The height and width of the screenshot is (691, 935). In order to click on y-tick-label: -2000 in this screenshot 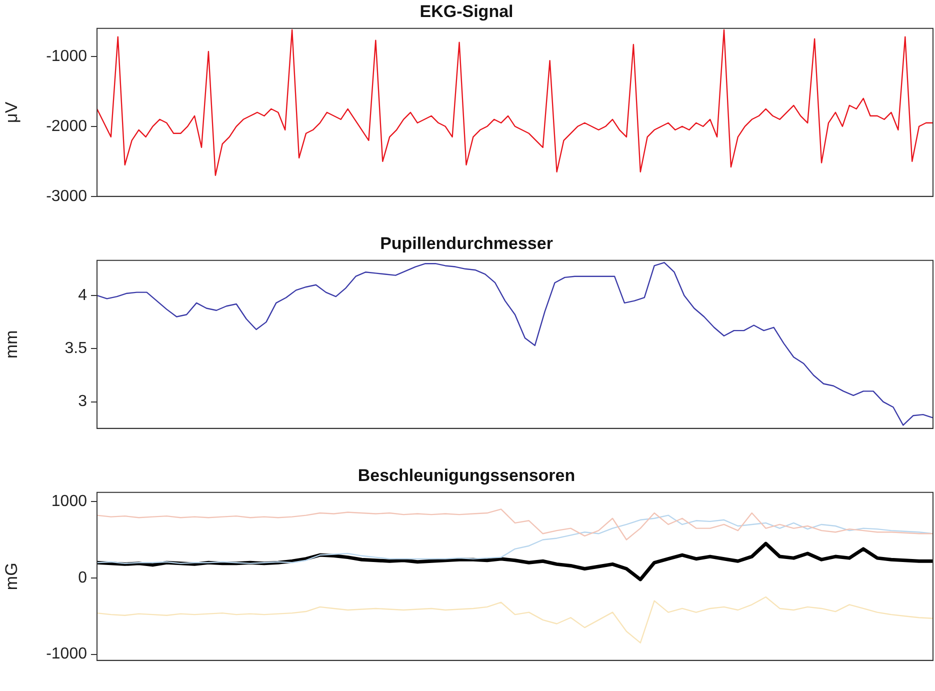, I will do `click(67, 126)`.